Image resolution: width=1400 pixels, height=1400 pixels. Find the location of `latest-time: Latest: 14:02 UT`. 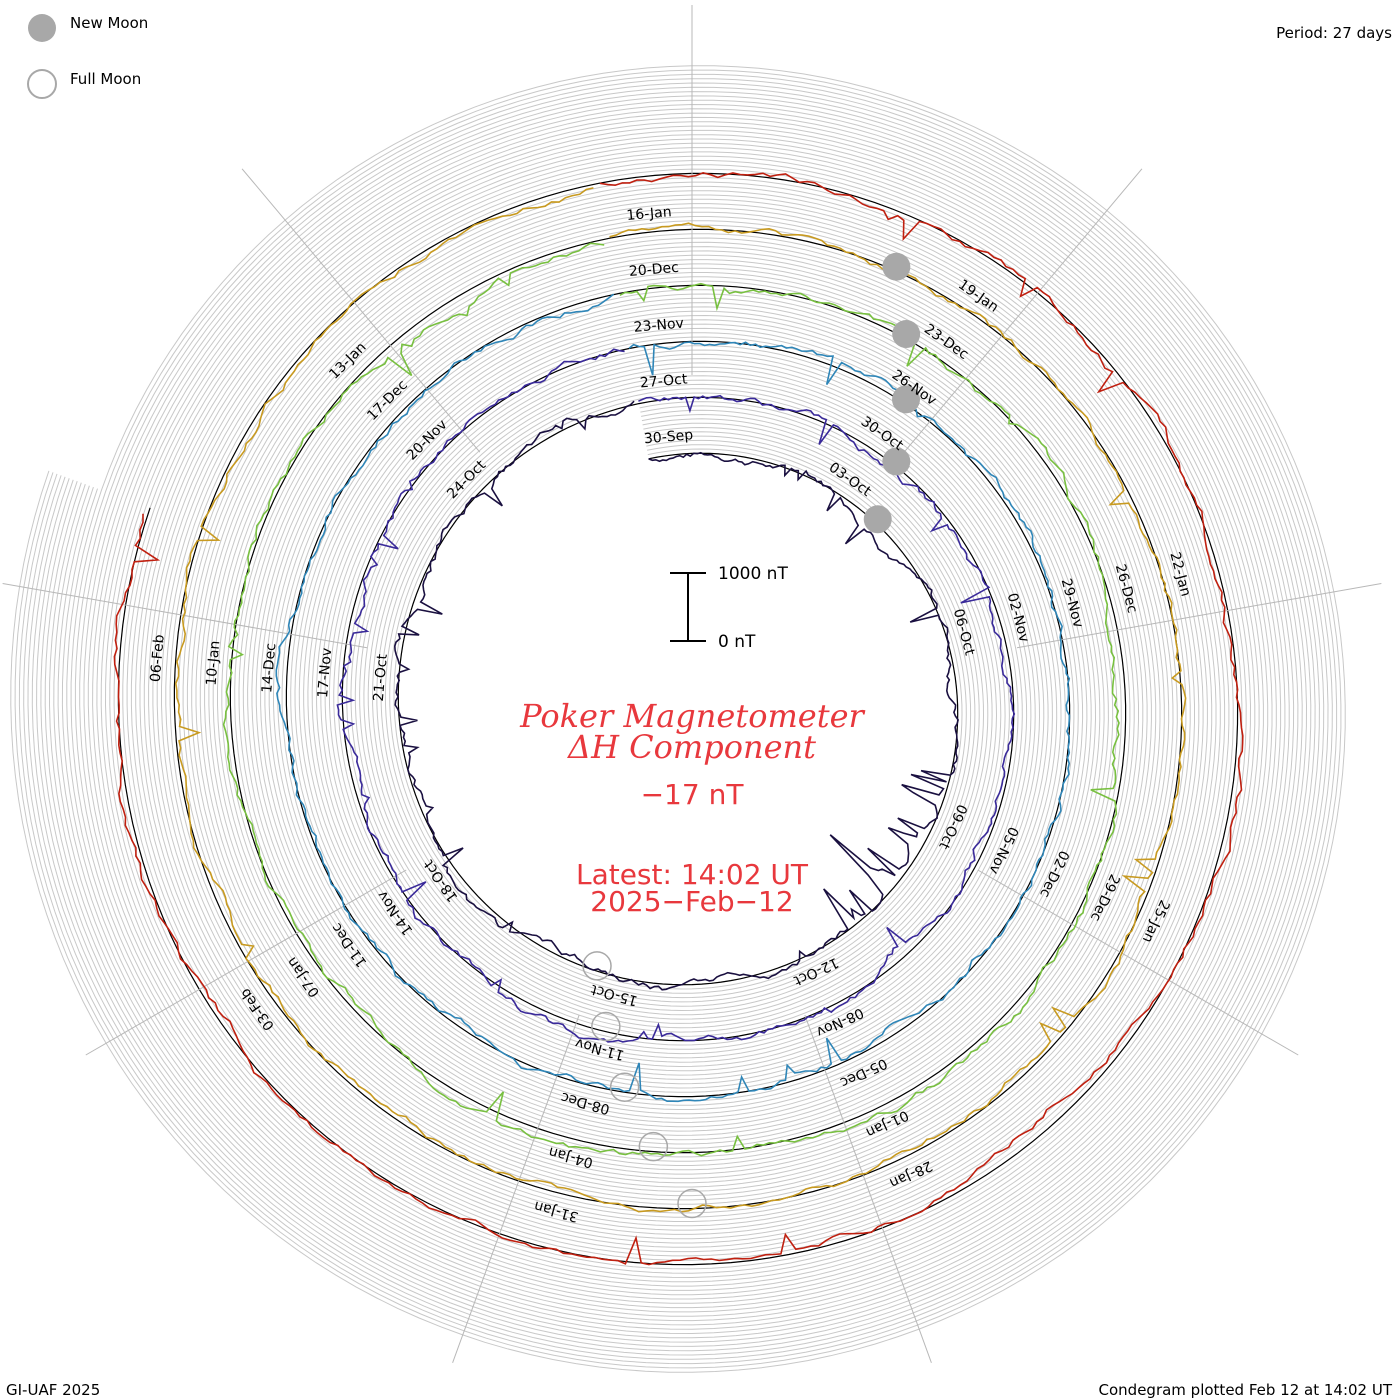

latest-time: Latest: 14:02 UT is located at coordinates (692, 874).